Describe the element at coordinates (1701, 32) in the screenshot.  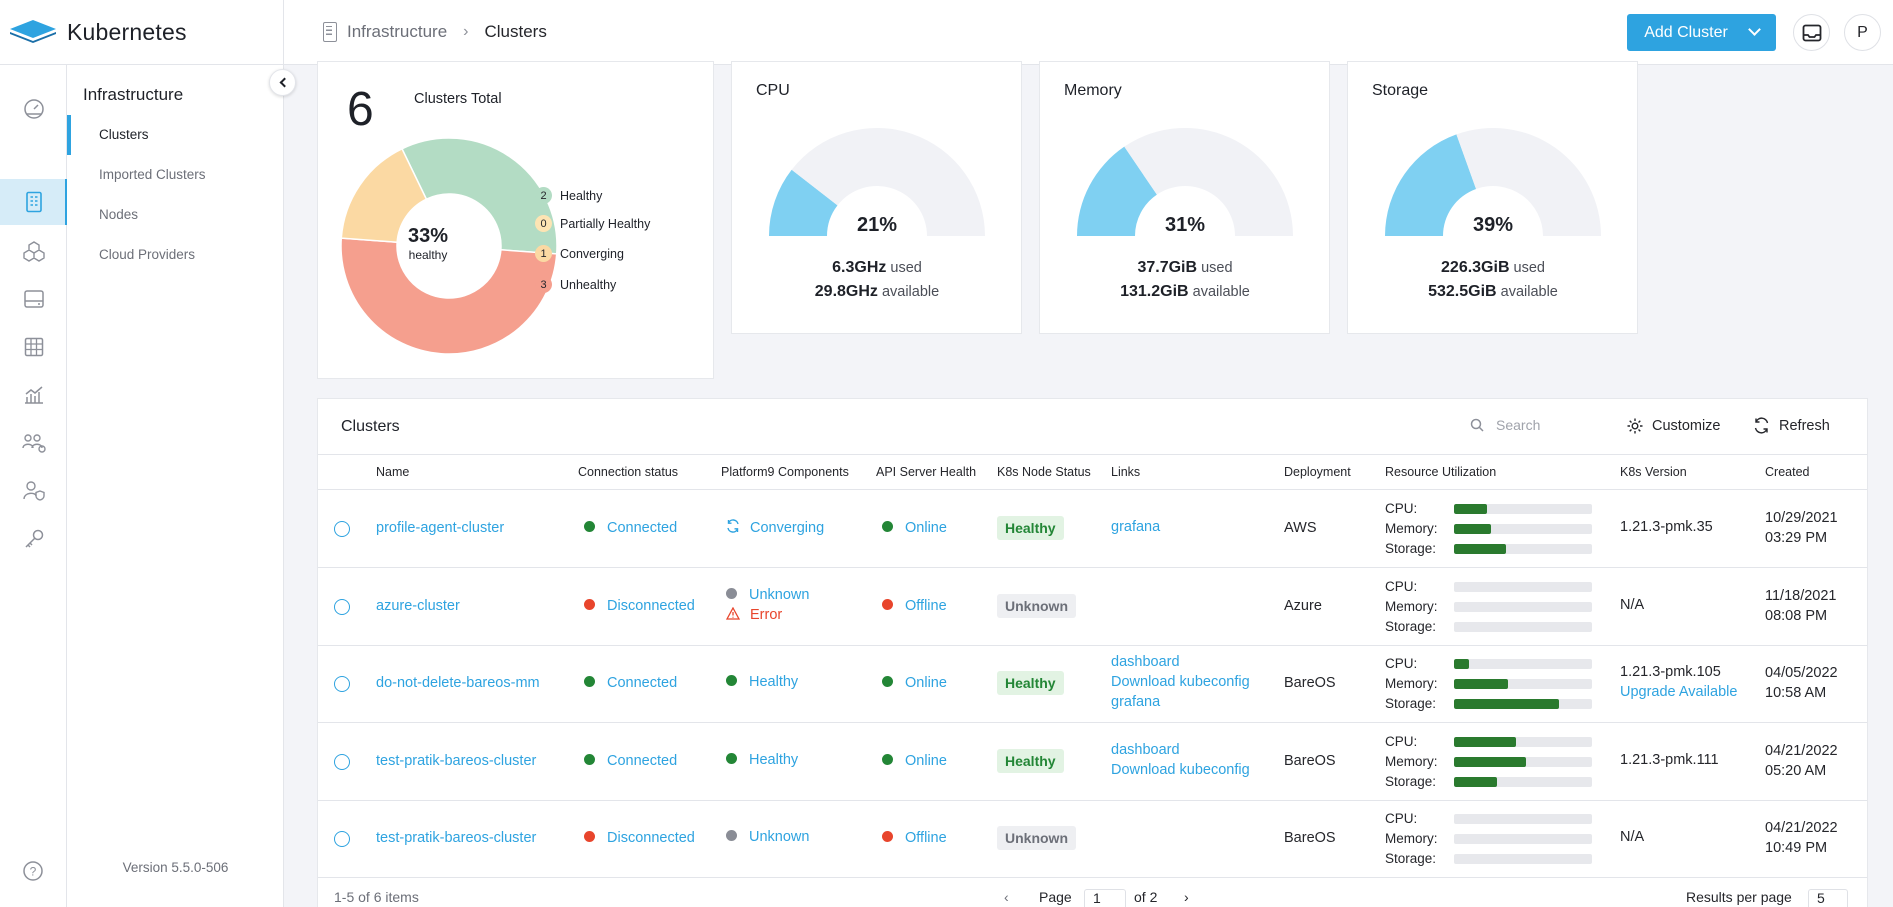
I see `add-cluster-button: Add Cluster` at that location.